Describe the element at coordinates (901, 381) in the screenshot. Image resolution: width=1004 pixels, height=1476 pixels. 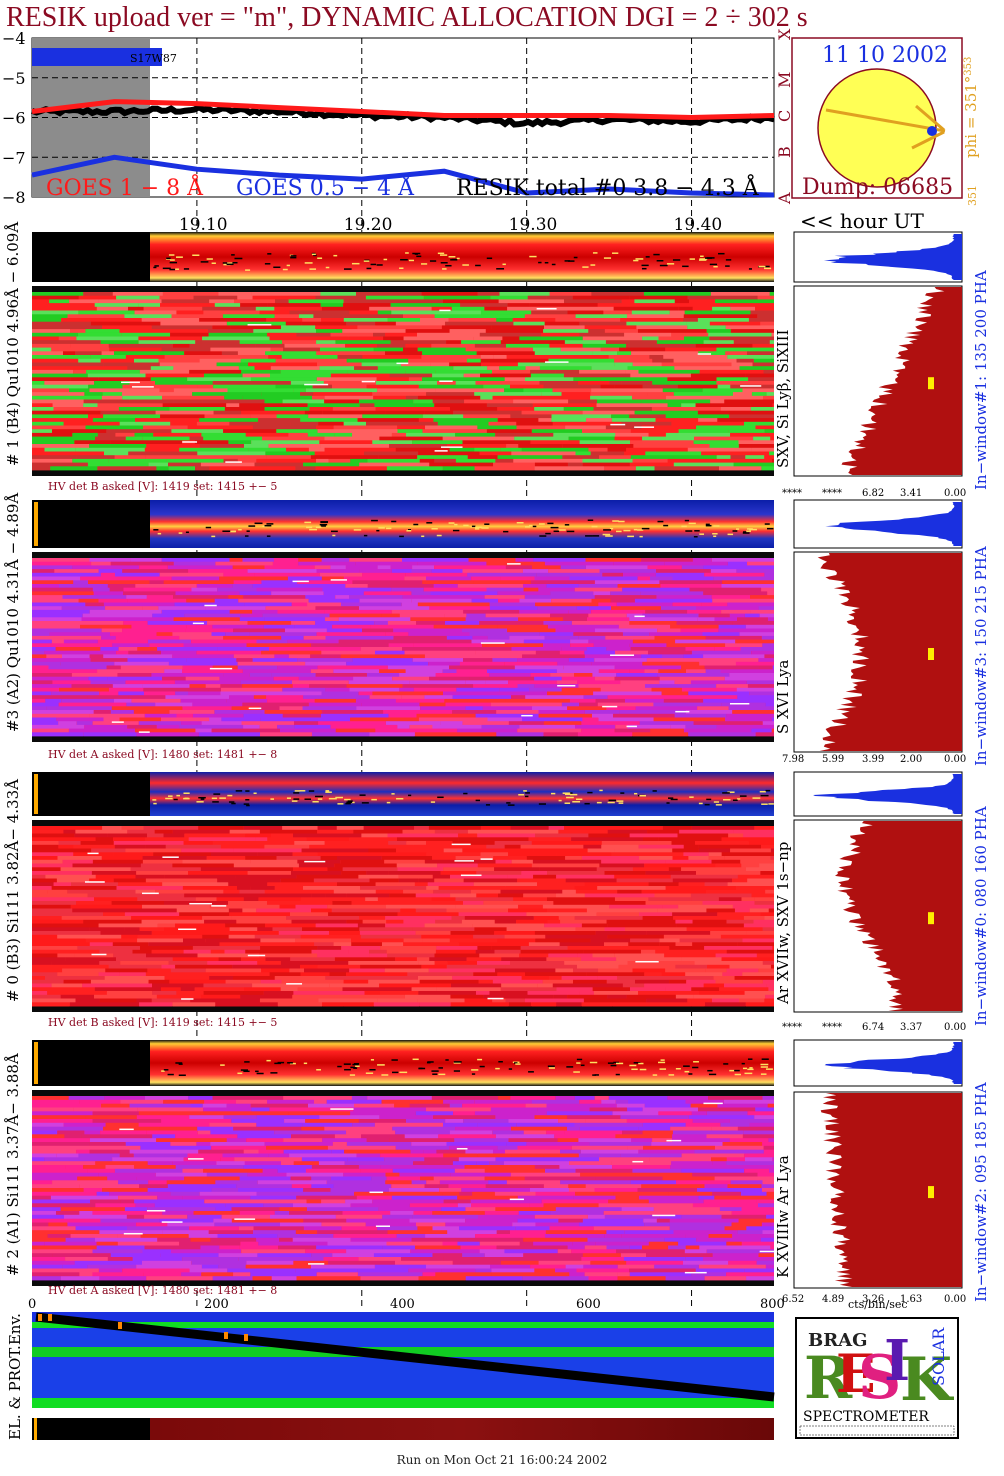
I see `spectrum-histogram` at that location.